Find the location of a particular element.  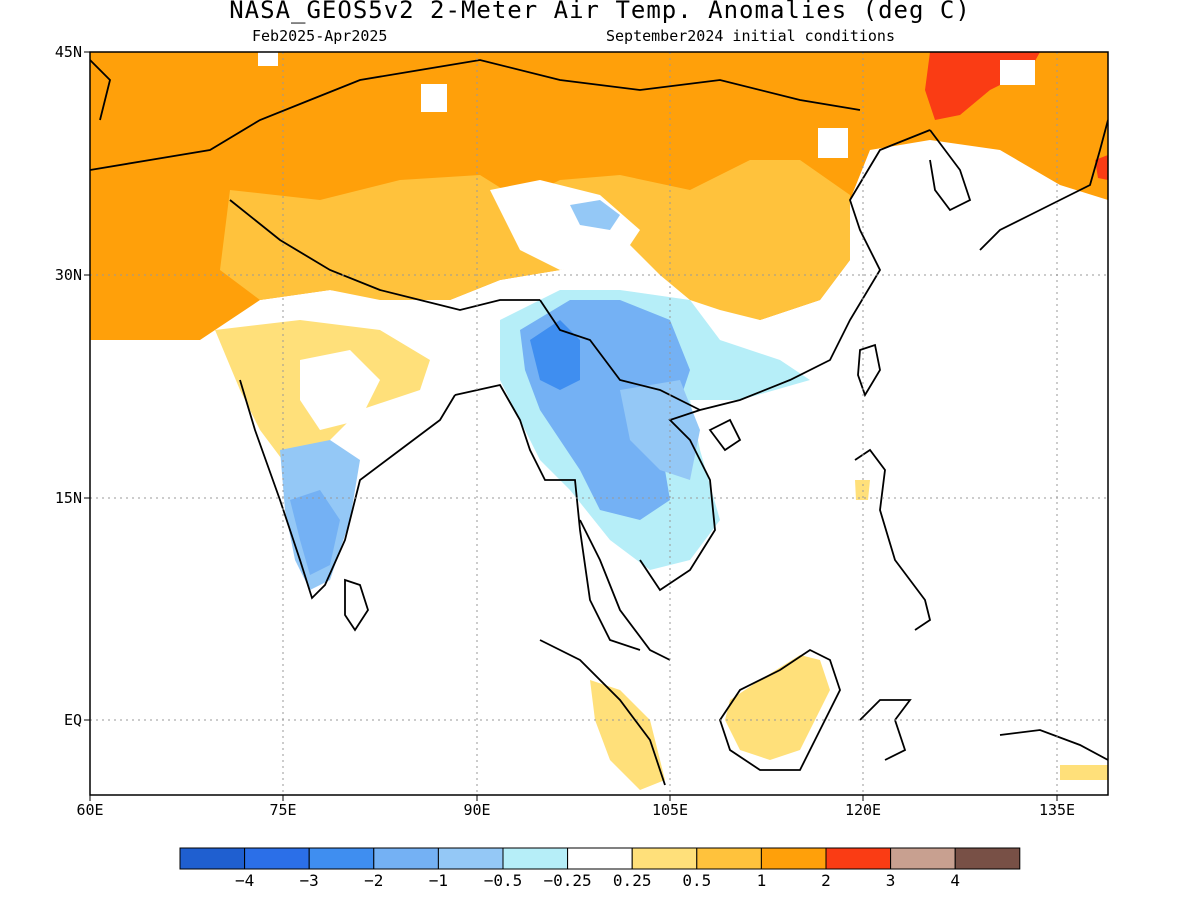

coastline-sri-lanka is located at coordinates (356, 605).